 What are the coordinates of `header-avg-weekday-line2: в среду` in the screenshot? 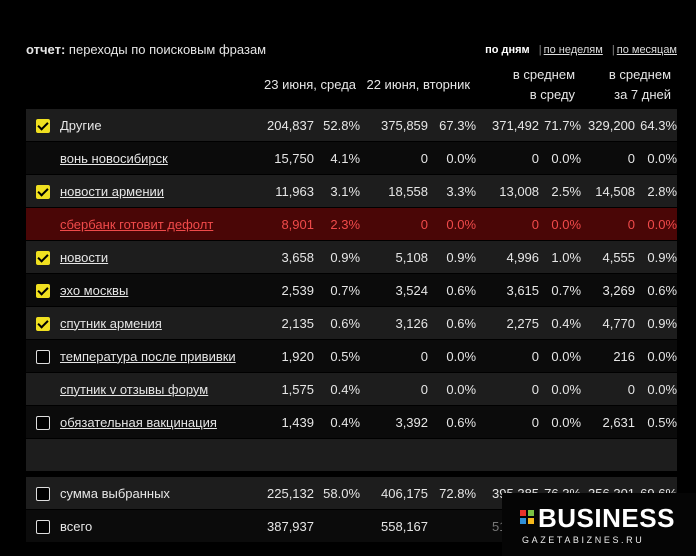 It's located at (552, 94).